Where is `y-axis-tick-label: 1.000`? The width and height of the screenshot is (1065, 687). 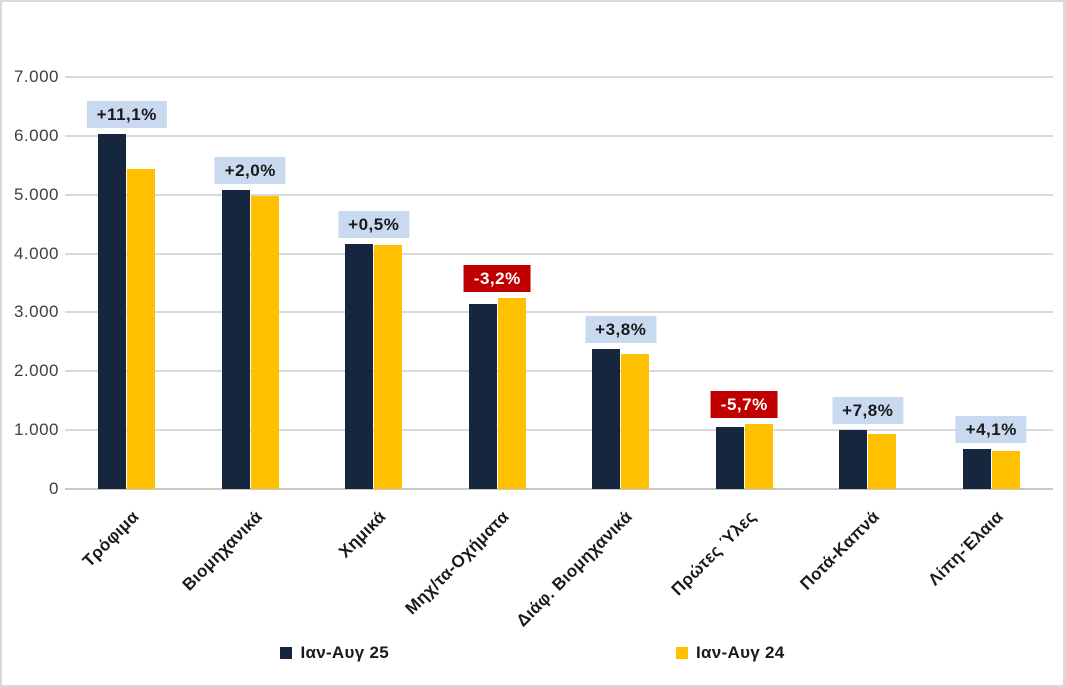
y-axis-tick-label: 1.000 is located at coordinates (36, 430).